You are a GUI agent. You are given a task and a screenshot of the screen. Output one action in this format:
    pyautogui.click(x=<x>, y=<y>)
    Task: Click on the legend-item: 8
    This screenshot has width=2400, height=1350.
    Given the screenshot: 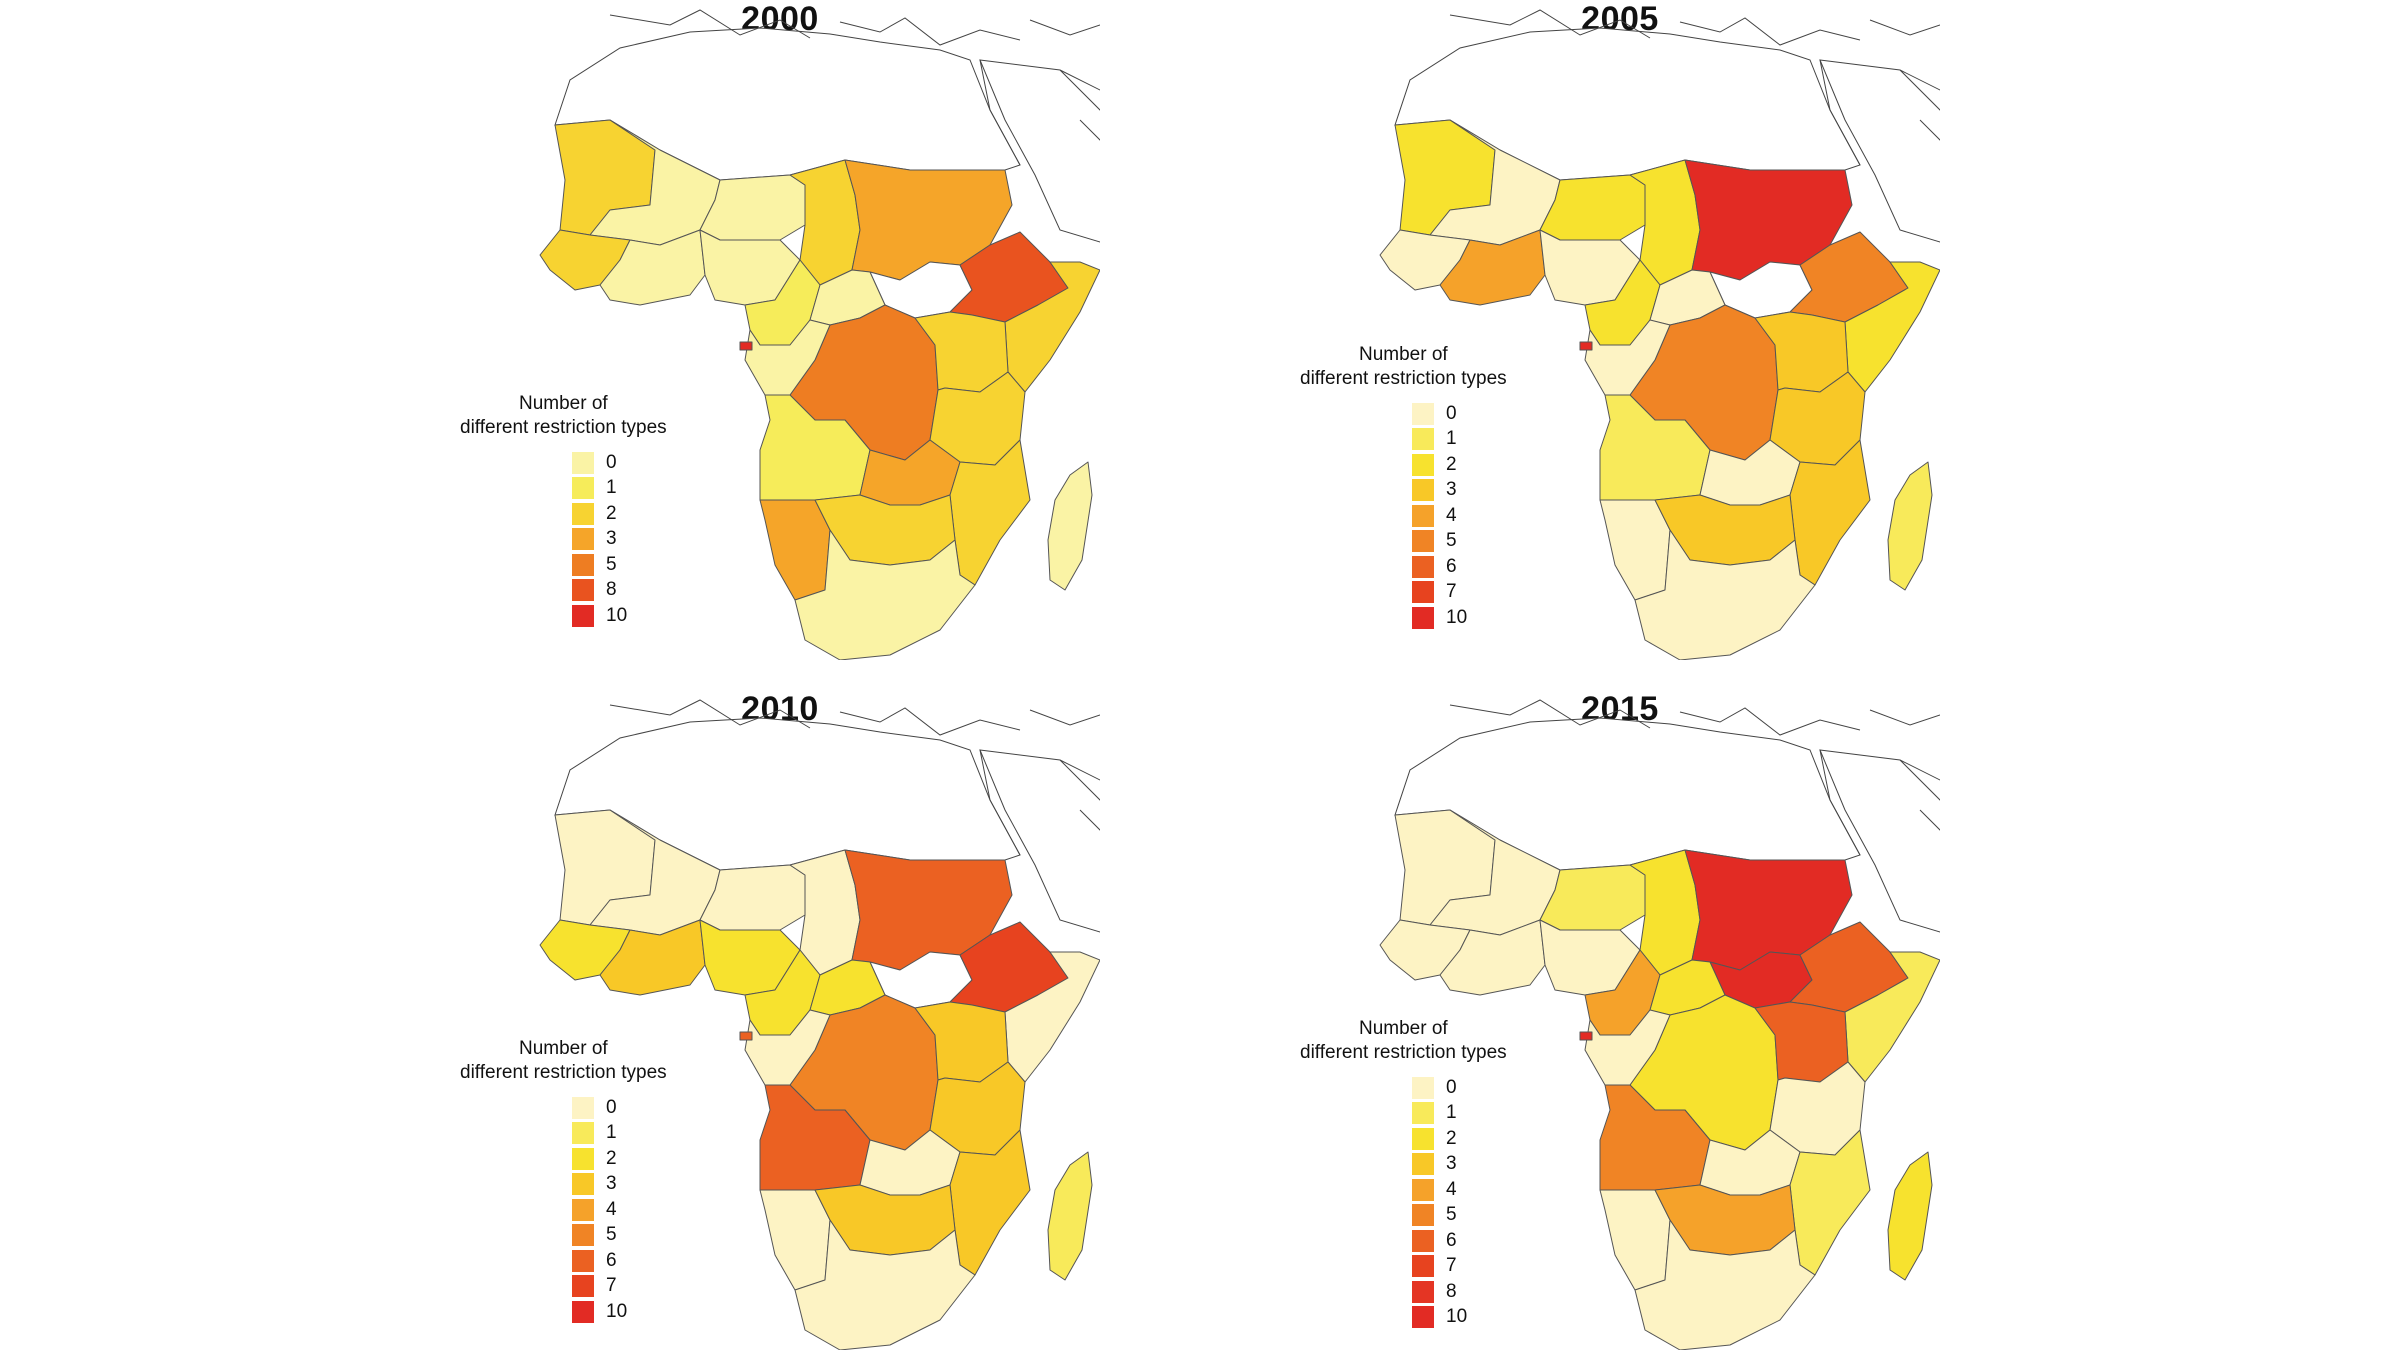 What is the action you would take?
    pyautogui.click(x=1459, y=1292)
    